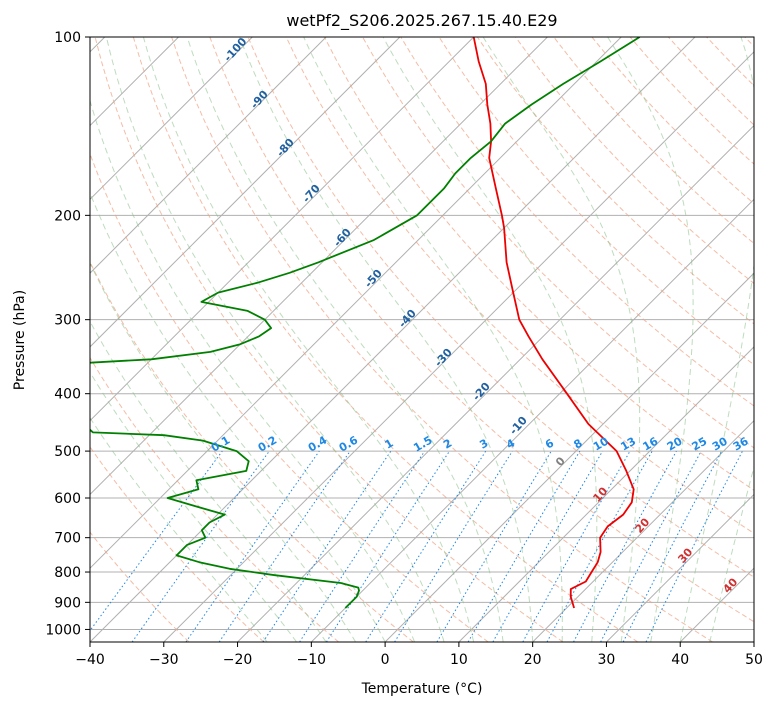 The width and height of the screenshot is (775, 708). I want to click on y-tick-label: 500, so click(67, 452).